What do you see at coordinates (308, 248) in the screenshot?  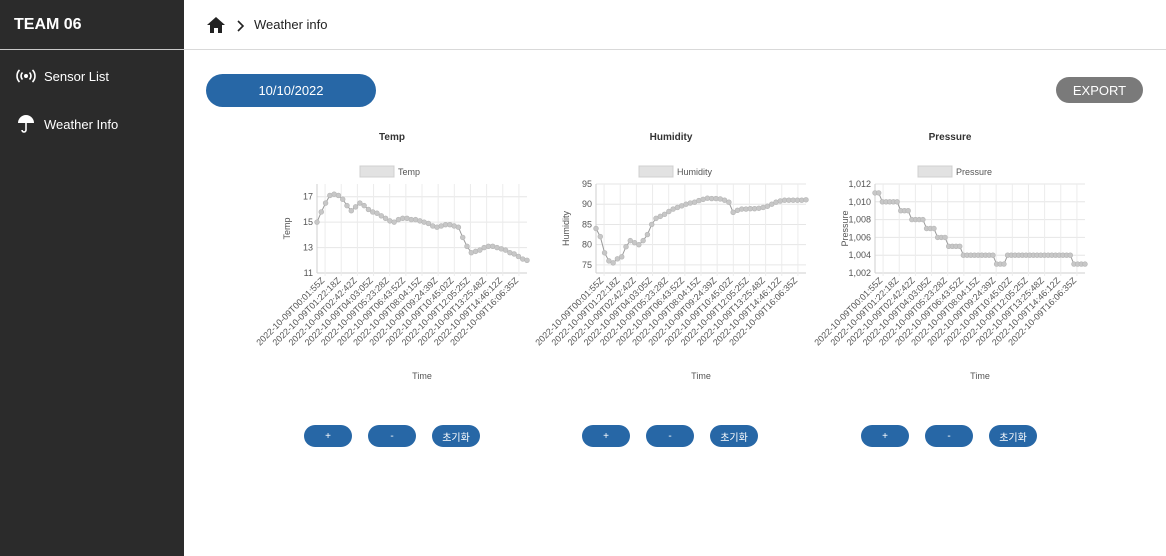 I see `y-tick-label: 13` at bounding box center [308, 248].